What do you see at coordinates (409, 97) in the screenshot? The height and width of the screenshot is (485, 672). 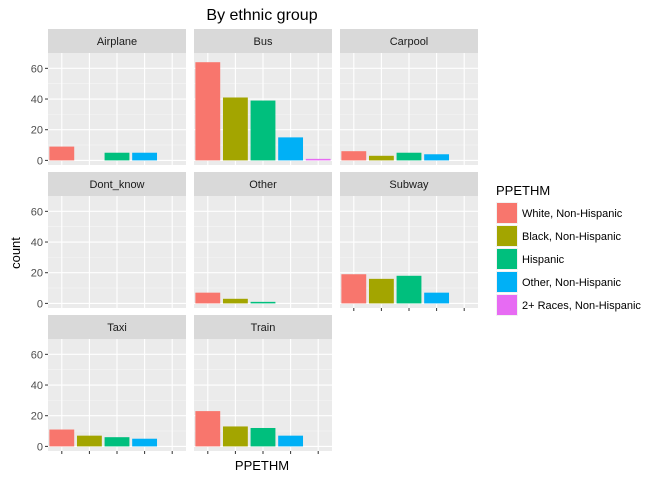 I see `facet-panel-carpool: Carpool` at bounding box center [409, 97].